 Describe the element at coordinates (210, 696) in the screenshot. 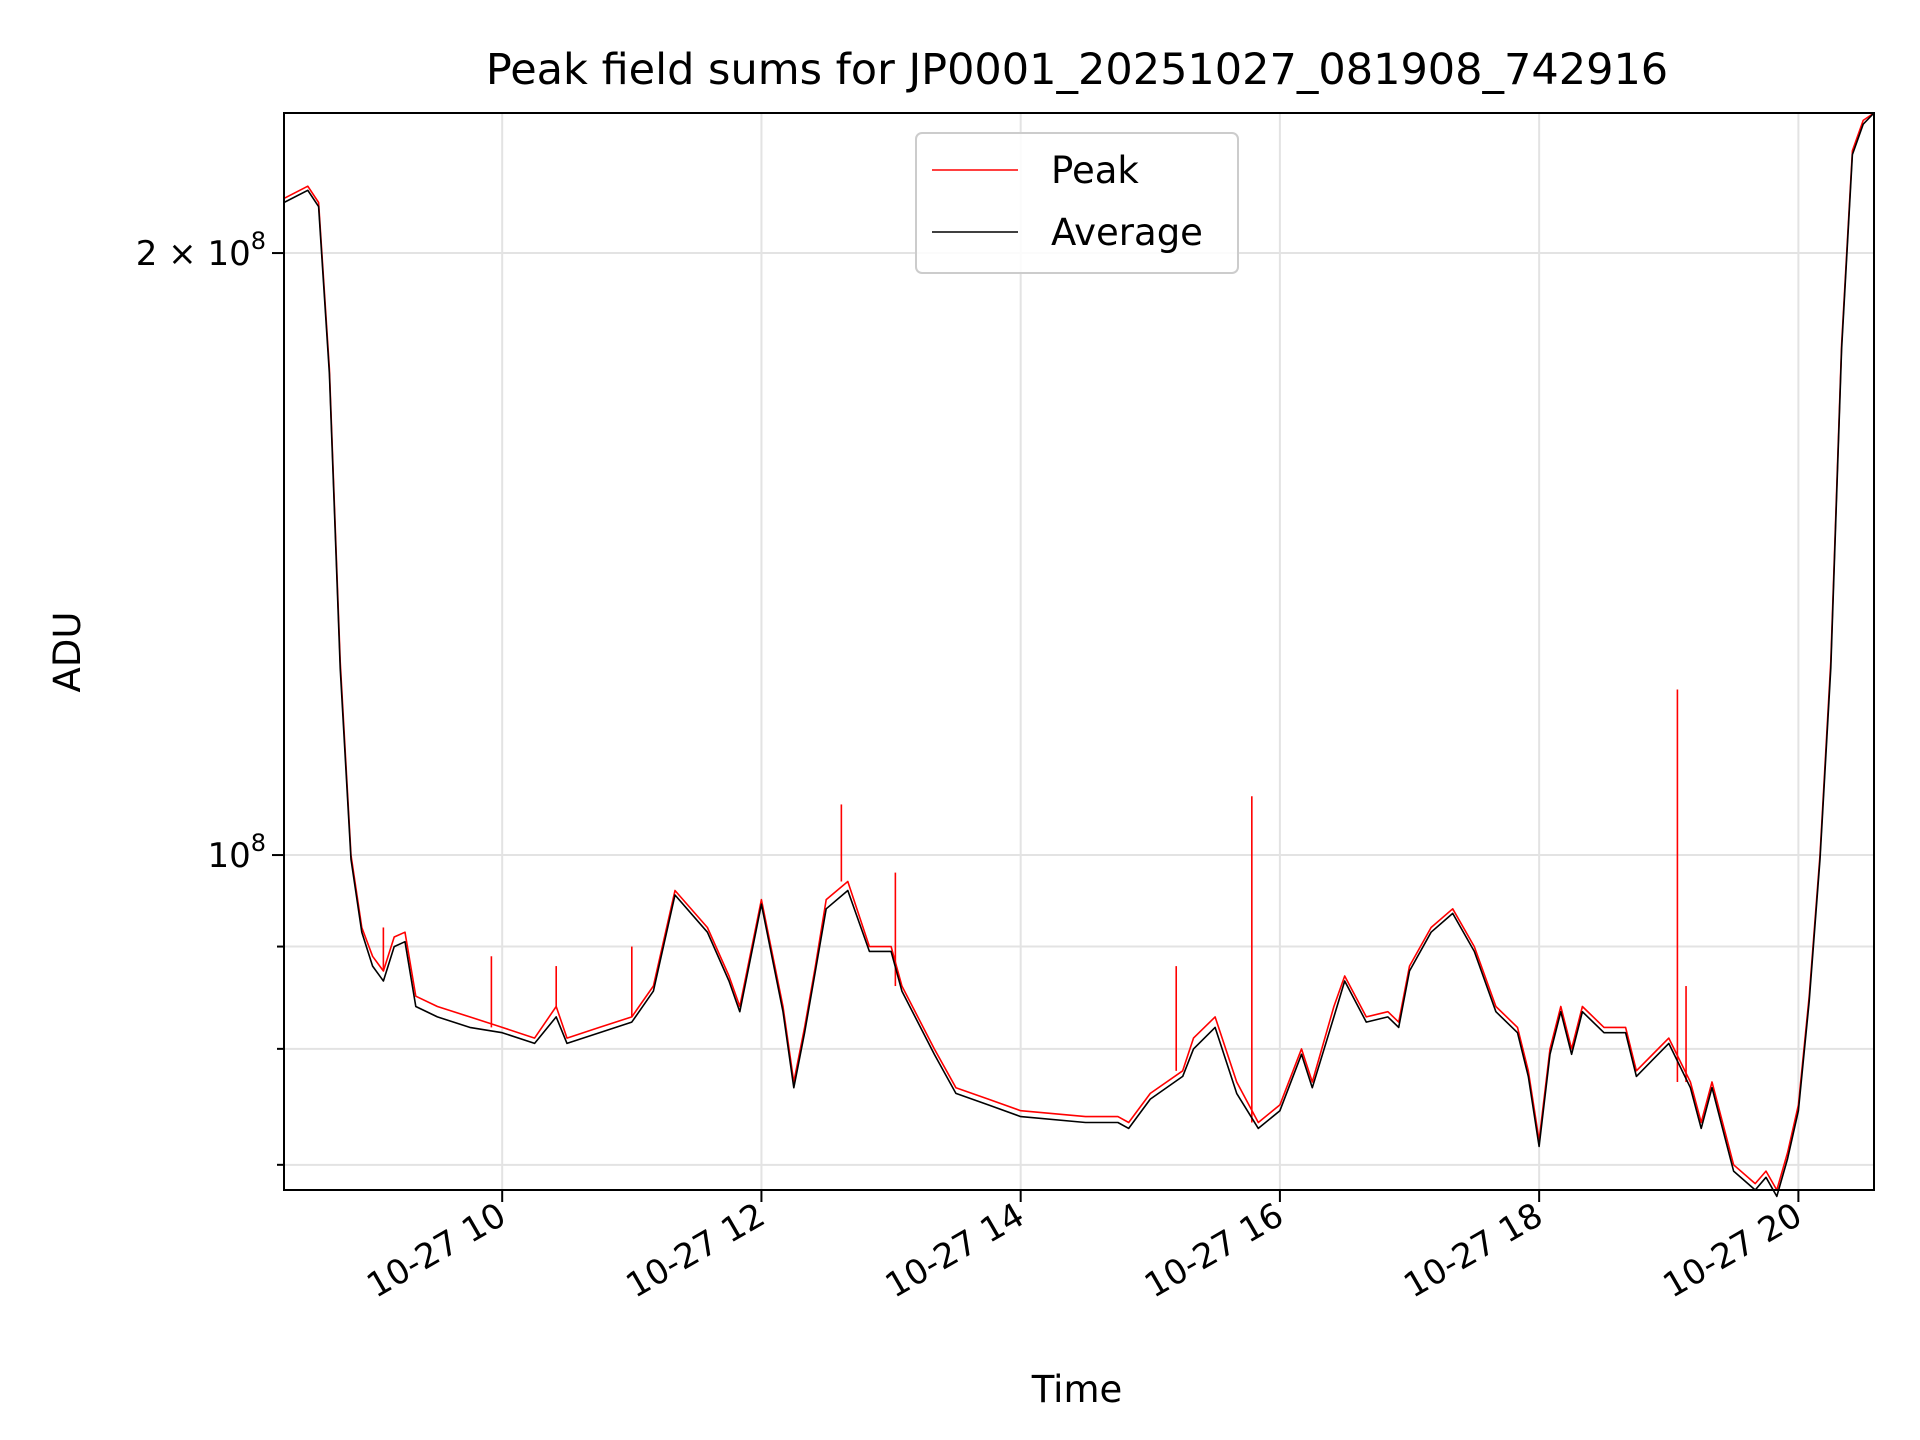

I see `y-axis-ticks: 108 2 × 108` at that location.